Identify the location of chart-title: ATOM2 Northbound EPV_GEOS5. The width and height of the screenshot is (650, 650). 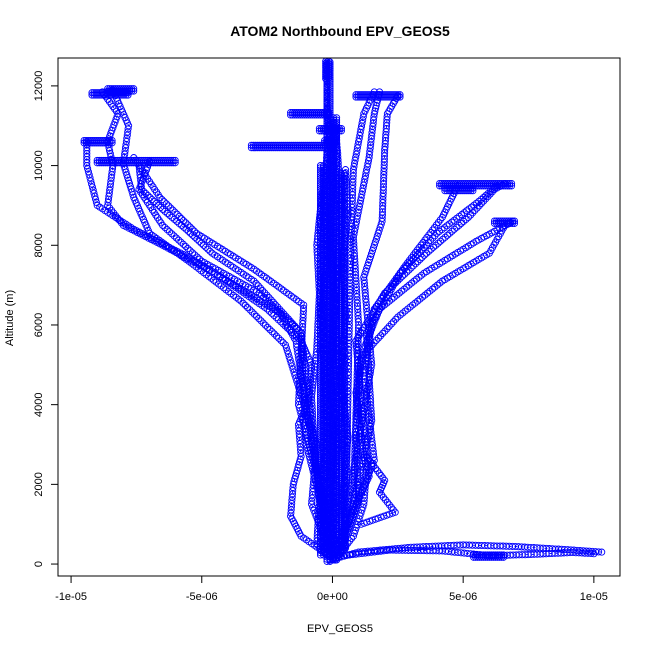
(340, 31).